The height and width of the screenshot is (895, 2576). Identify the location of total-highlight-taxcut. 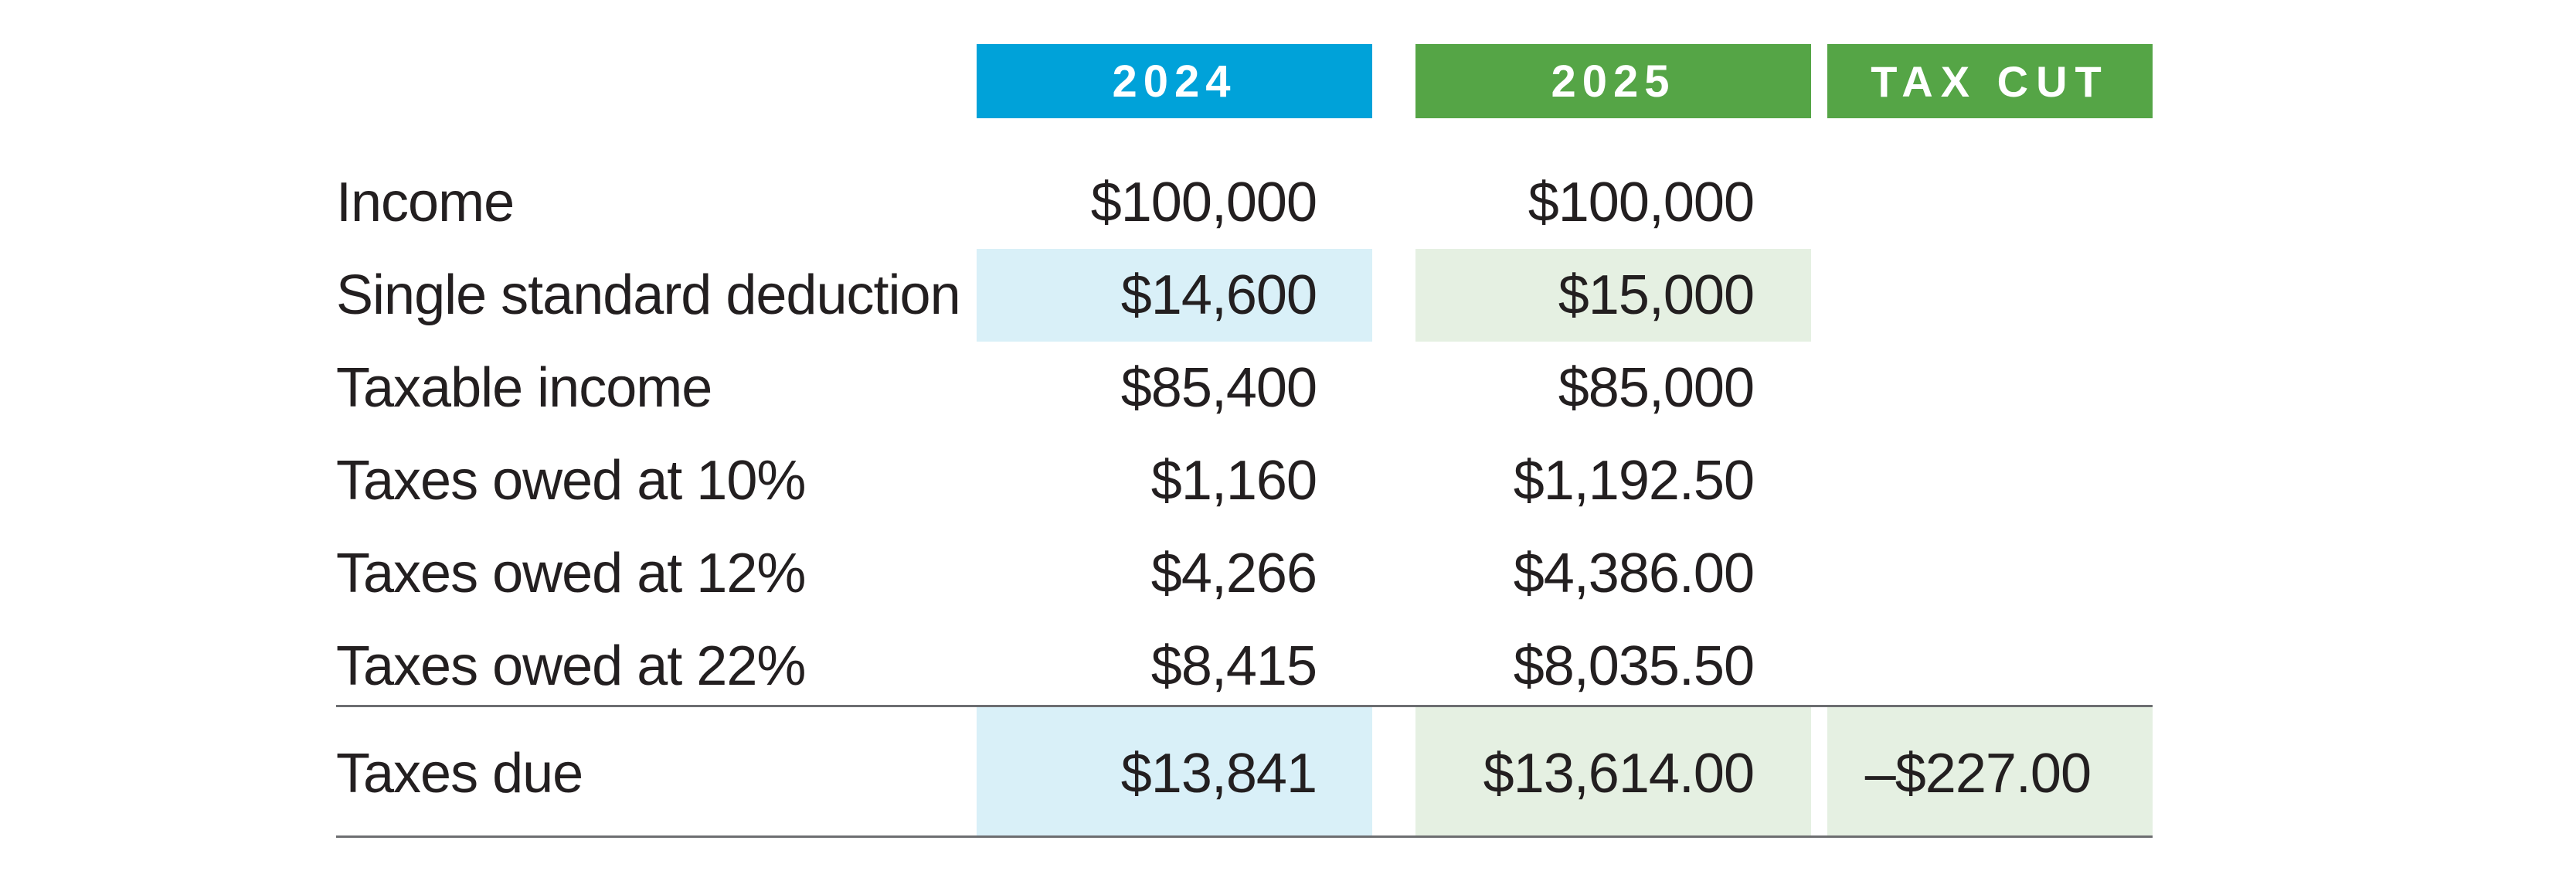
(1990, 771).